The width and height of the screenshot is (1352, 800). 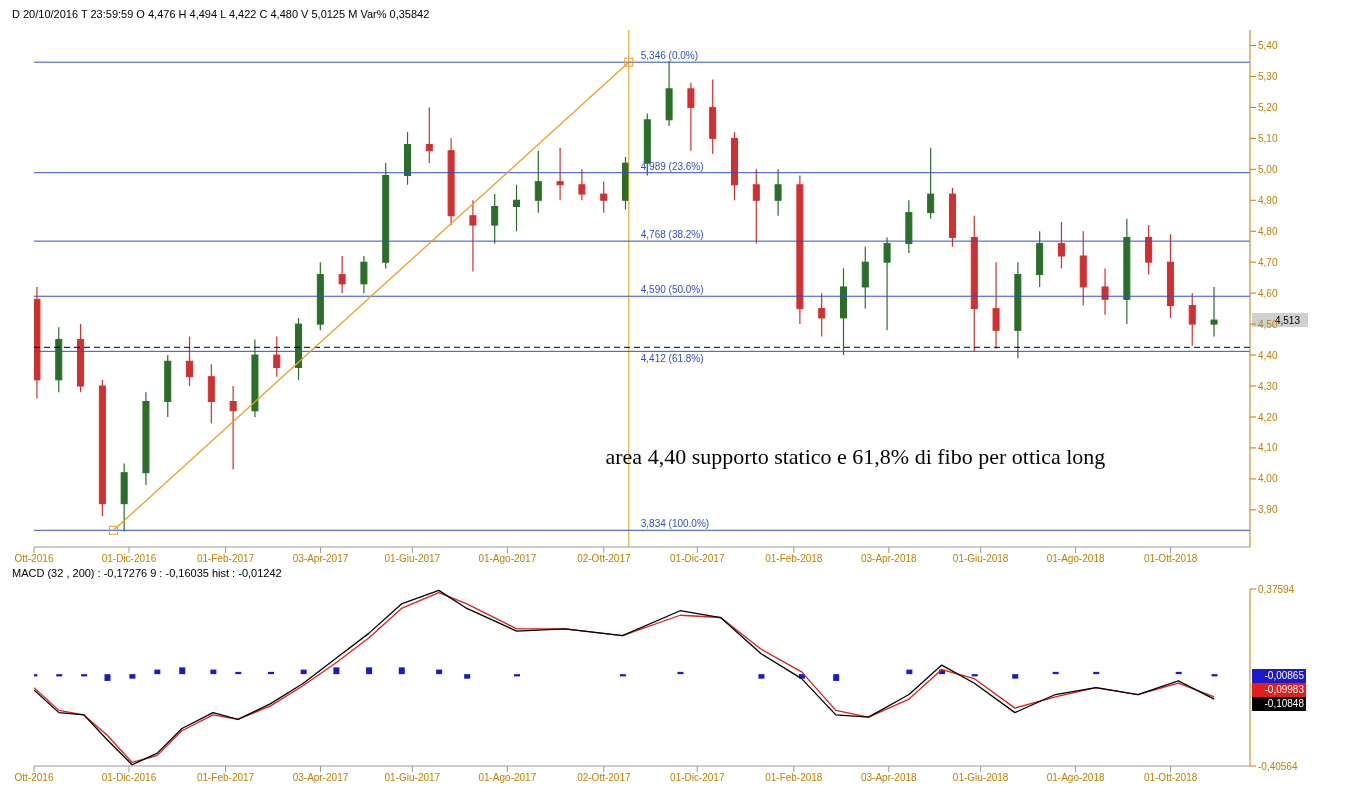 I want to click on ref-line-label: 4,590 (50.0%), so click(x=672, y=290).